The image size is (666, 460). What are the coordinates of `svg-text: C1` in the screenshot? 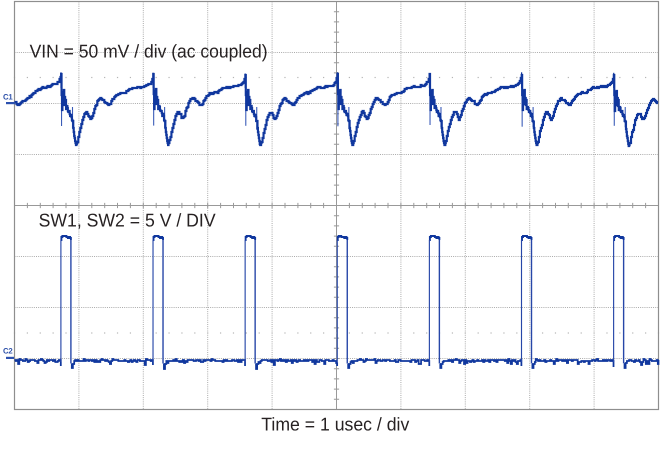 It's located at (8, 97).